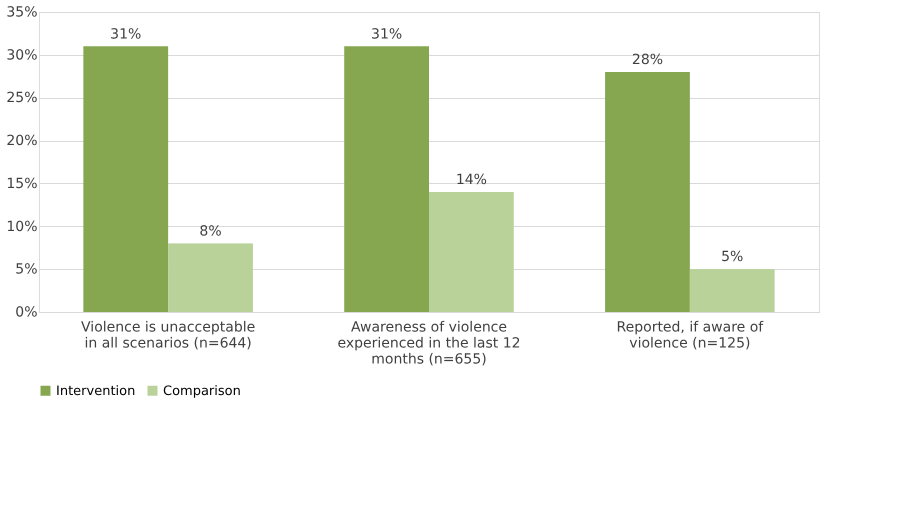 This screenshot has width=922, height=525. What do you see at coordinates (22, 141) in the screenshot?
I see `y-tick-label: 20%` at bounding box center [22, 141].